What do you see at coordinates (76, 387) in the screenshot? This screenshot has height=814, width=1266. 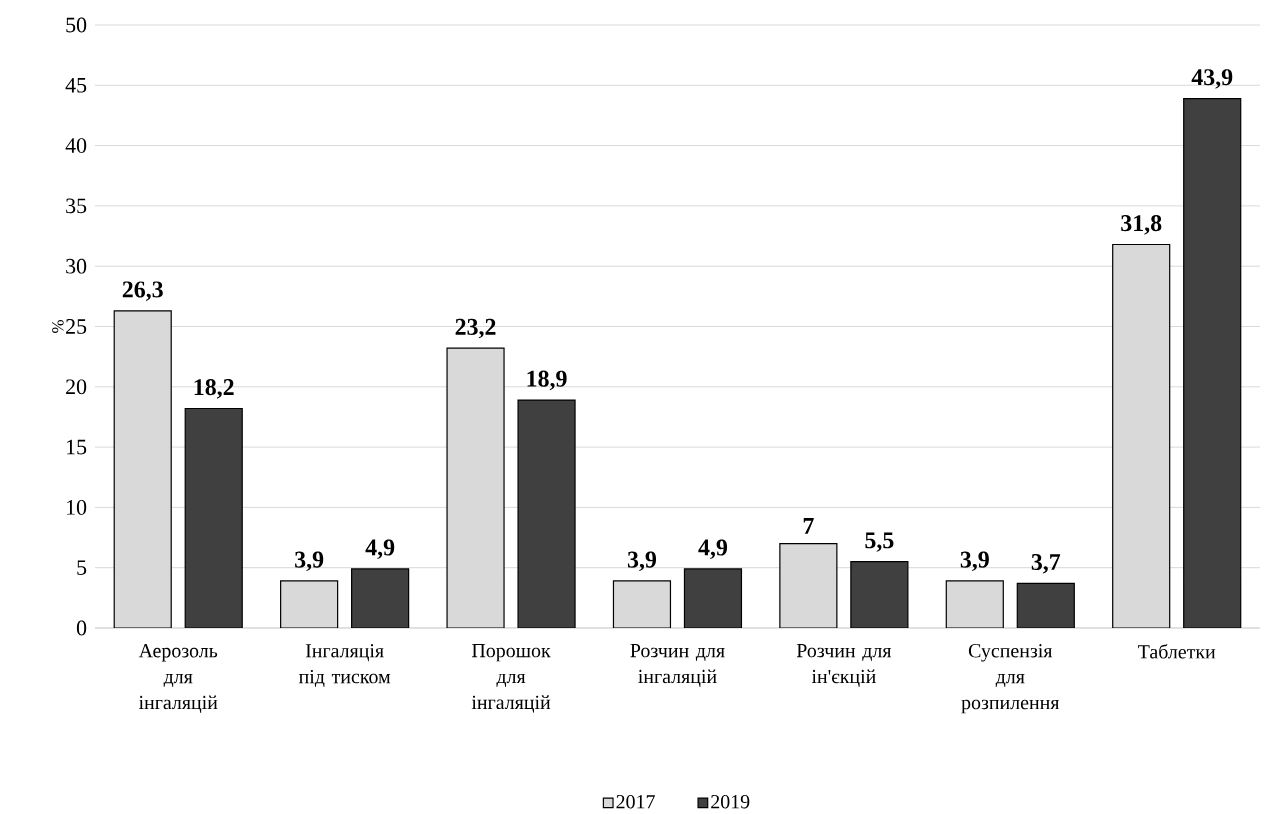 I see `y-tick-label: 20` at bounding box center [76, 387].